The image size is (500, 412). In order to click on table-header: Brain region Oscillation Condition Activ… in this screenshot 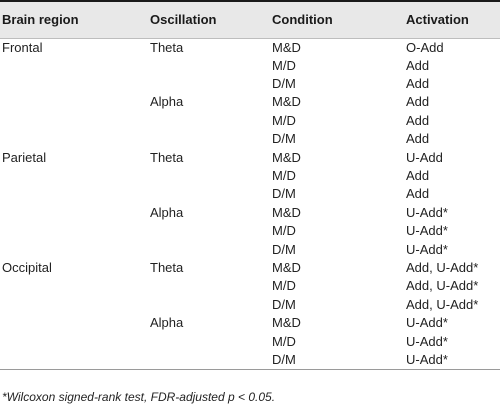, I will do `click(250, 19)`.